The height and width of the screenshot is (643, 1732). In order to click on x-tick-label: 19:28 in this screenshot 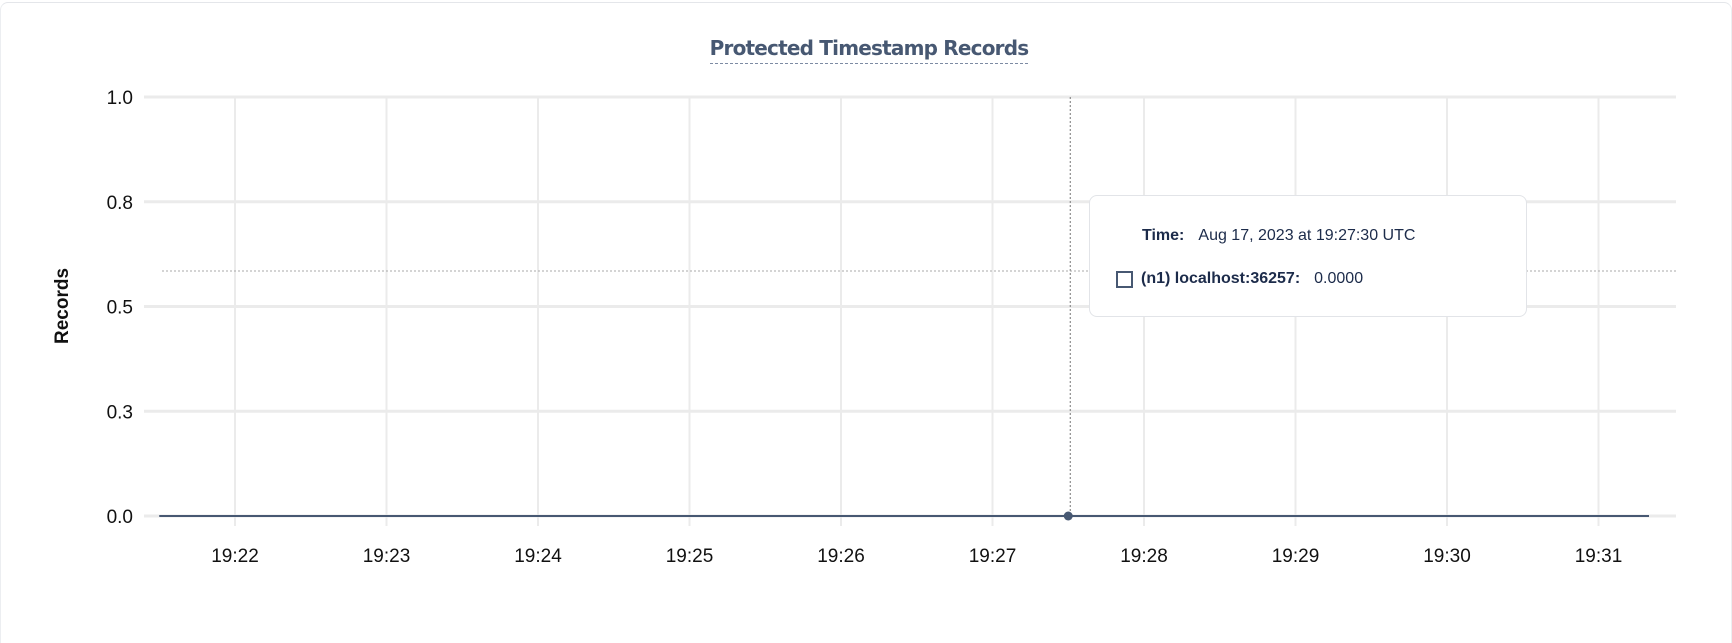, I will do `click(1144, 556)`.